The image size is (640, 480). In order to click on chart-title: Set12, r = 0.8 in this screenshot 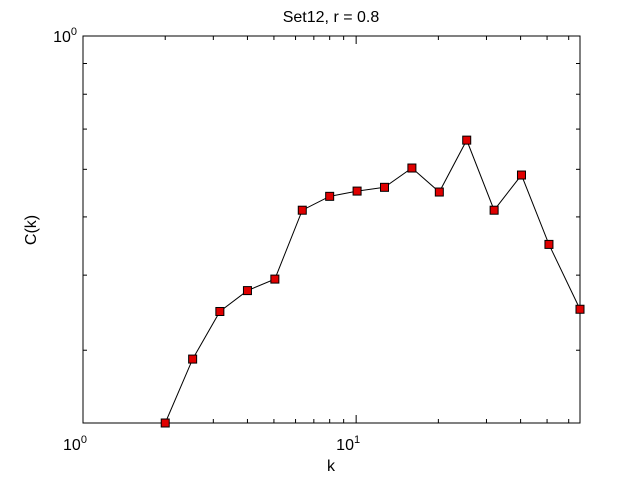, I will do `click(331, 17)`.